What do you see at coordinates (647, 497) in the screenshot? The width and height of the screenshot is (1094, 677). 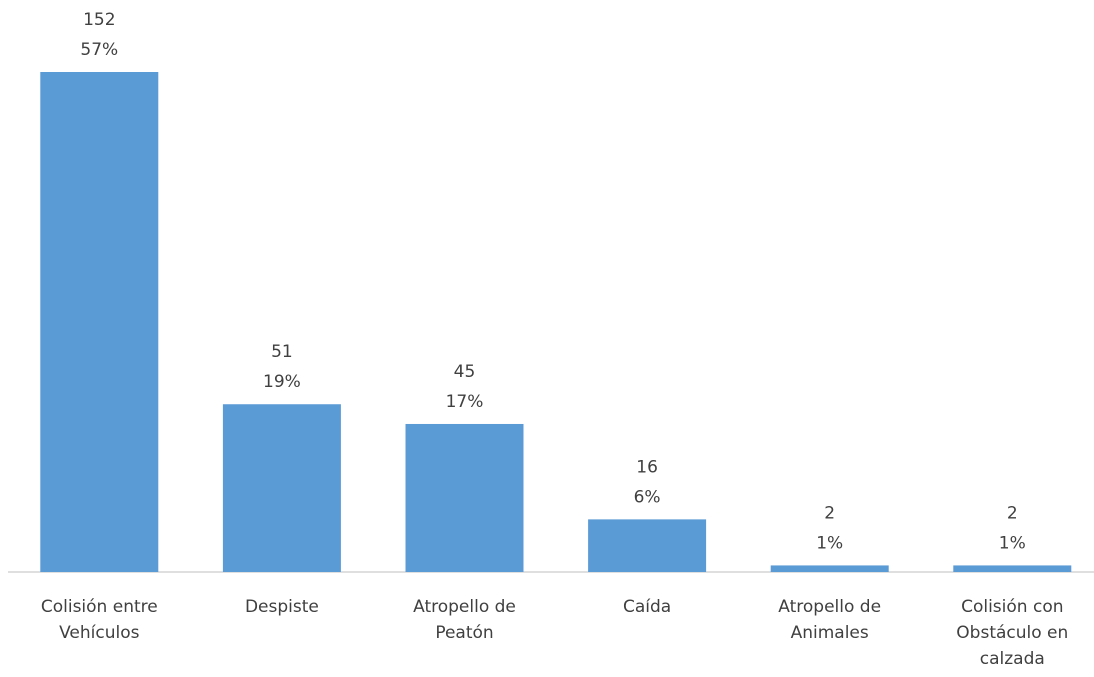 I see `percent-label: 6%` at bounding box center [647, 497].